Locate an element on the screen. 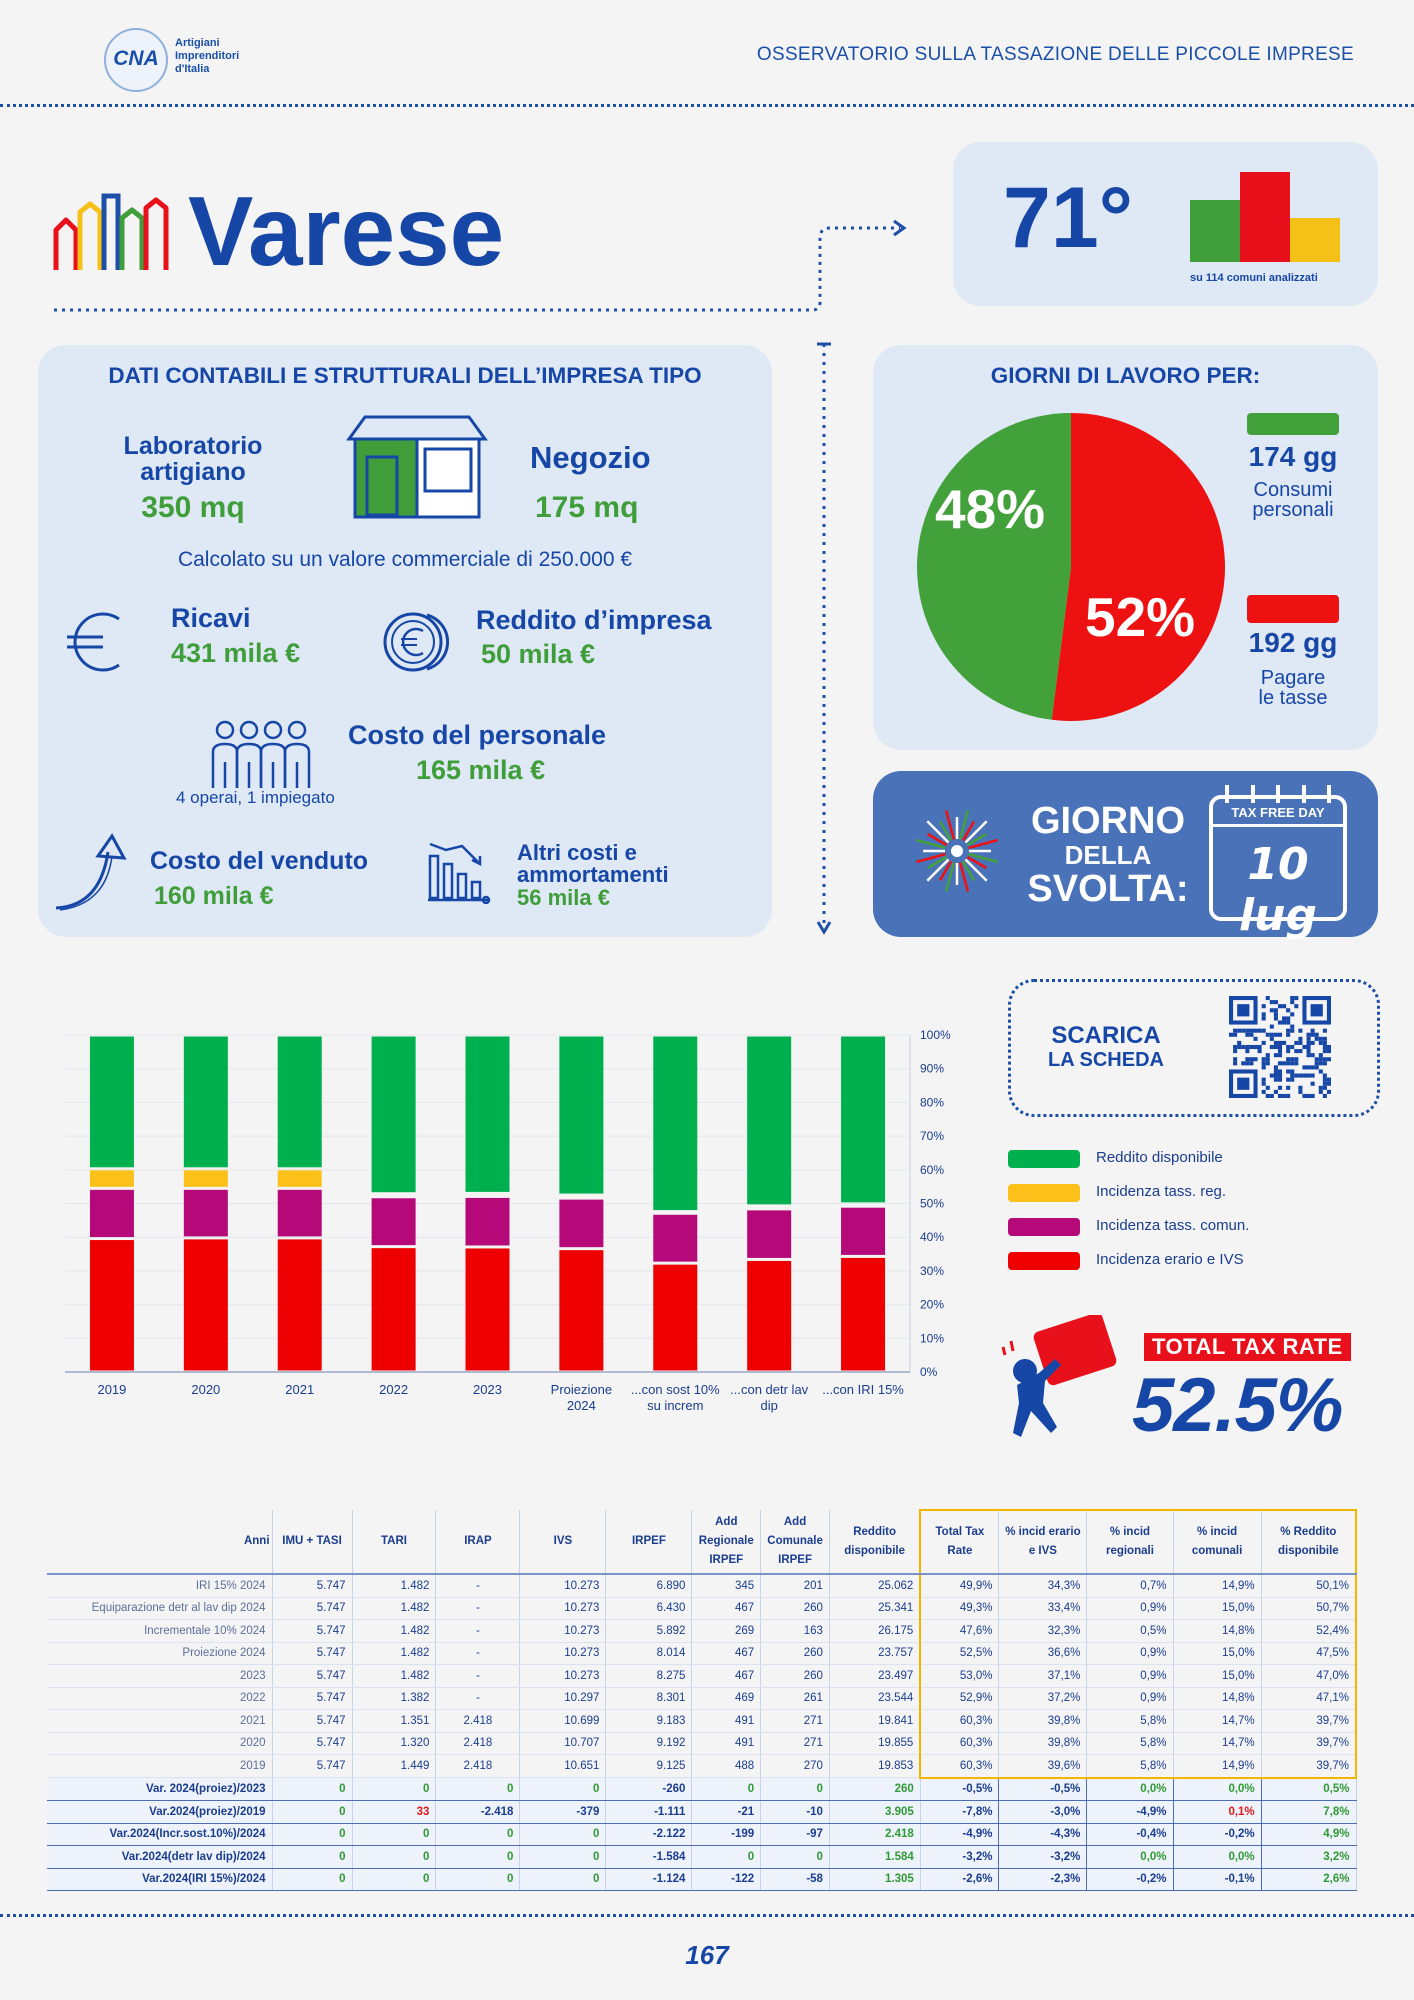  download-l2: LA SCHEDA is located at coordinates (1106, 1060).